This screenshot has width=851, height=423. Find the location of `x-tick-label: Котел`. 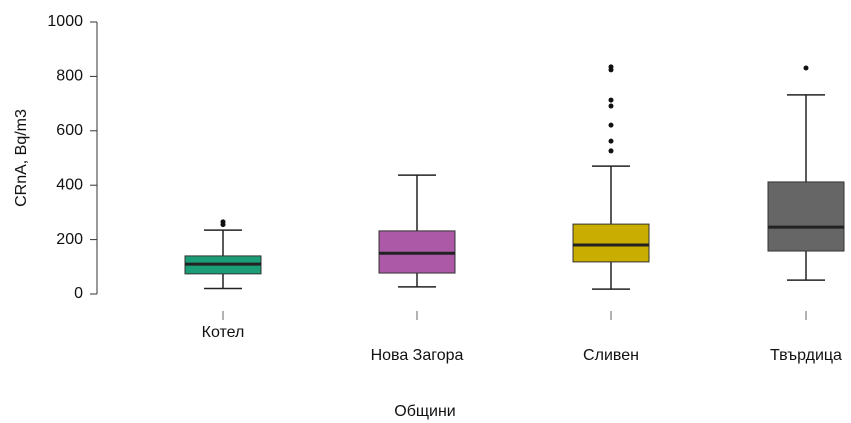

x-tick-label: Котел is located at coordinates (223, 332).